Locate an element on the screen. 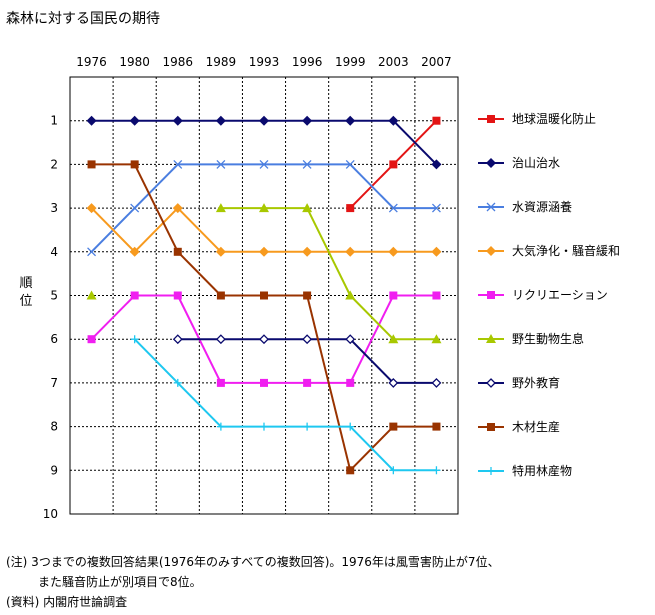 This screenshot has height=615, width=655. chart-title: 森林に対する国民の期待 is located at coordinates (83, 19).